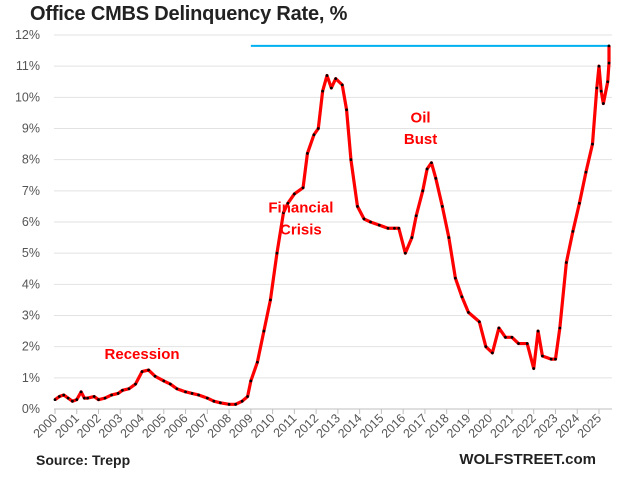 The image size is (618, 477). Describe the element at coordinates (31, 129) in the screenshot. I see `y-tick-label: 9%` at that location.